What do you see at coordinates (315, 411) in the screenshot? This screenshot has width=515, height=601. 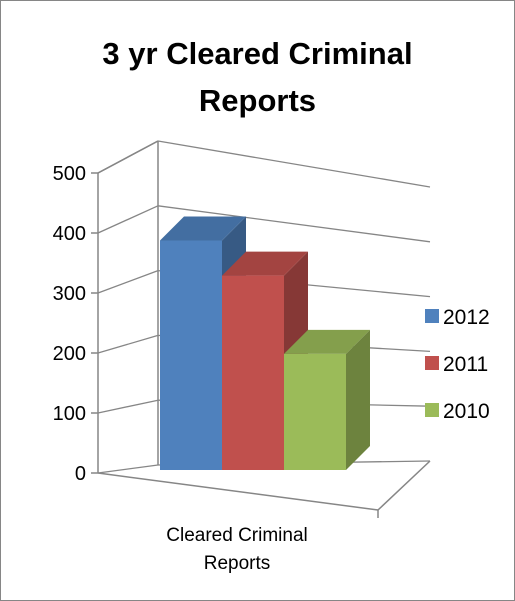 I see `bar-front-2010` at bounding box center [315, 411].